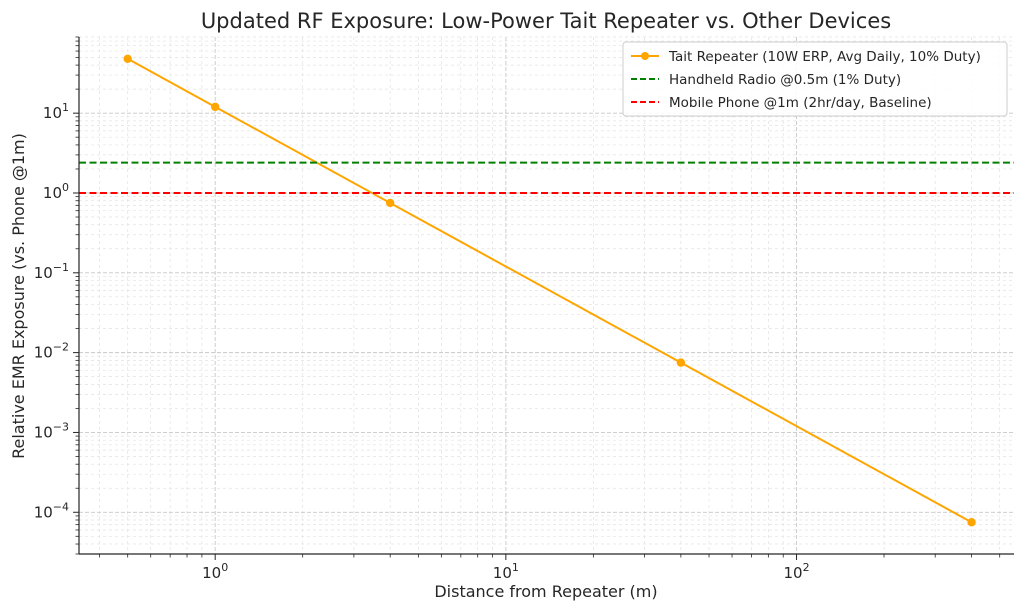 The image size is (1024, 611). I want to click on y-tick-label: 10⁰, so click(56, 191).